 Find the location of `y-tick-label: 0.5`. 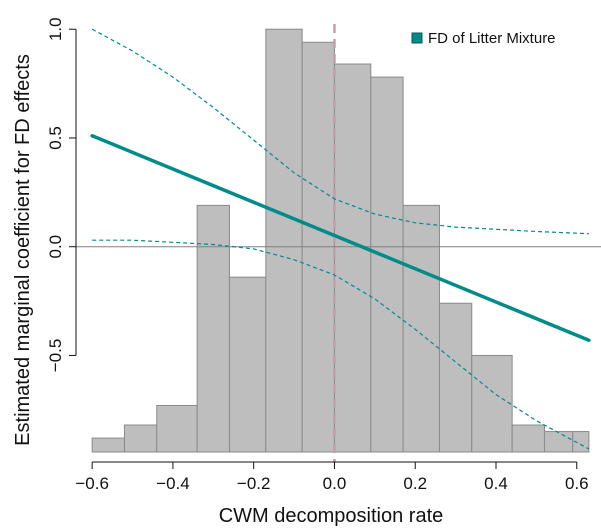

y-tick-label: 0.5 is located at coordinates (55, 138).